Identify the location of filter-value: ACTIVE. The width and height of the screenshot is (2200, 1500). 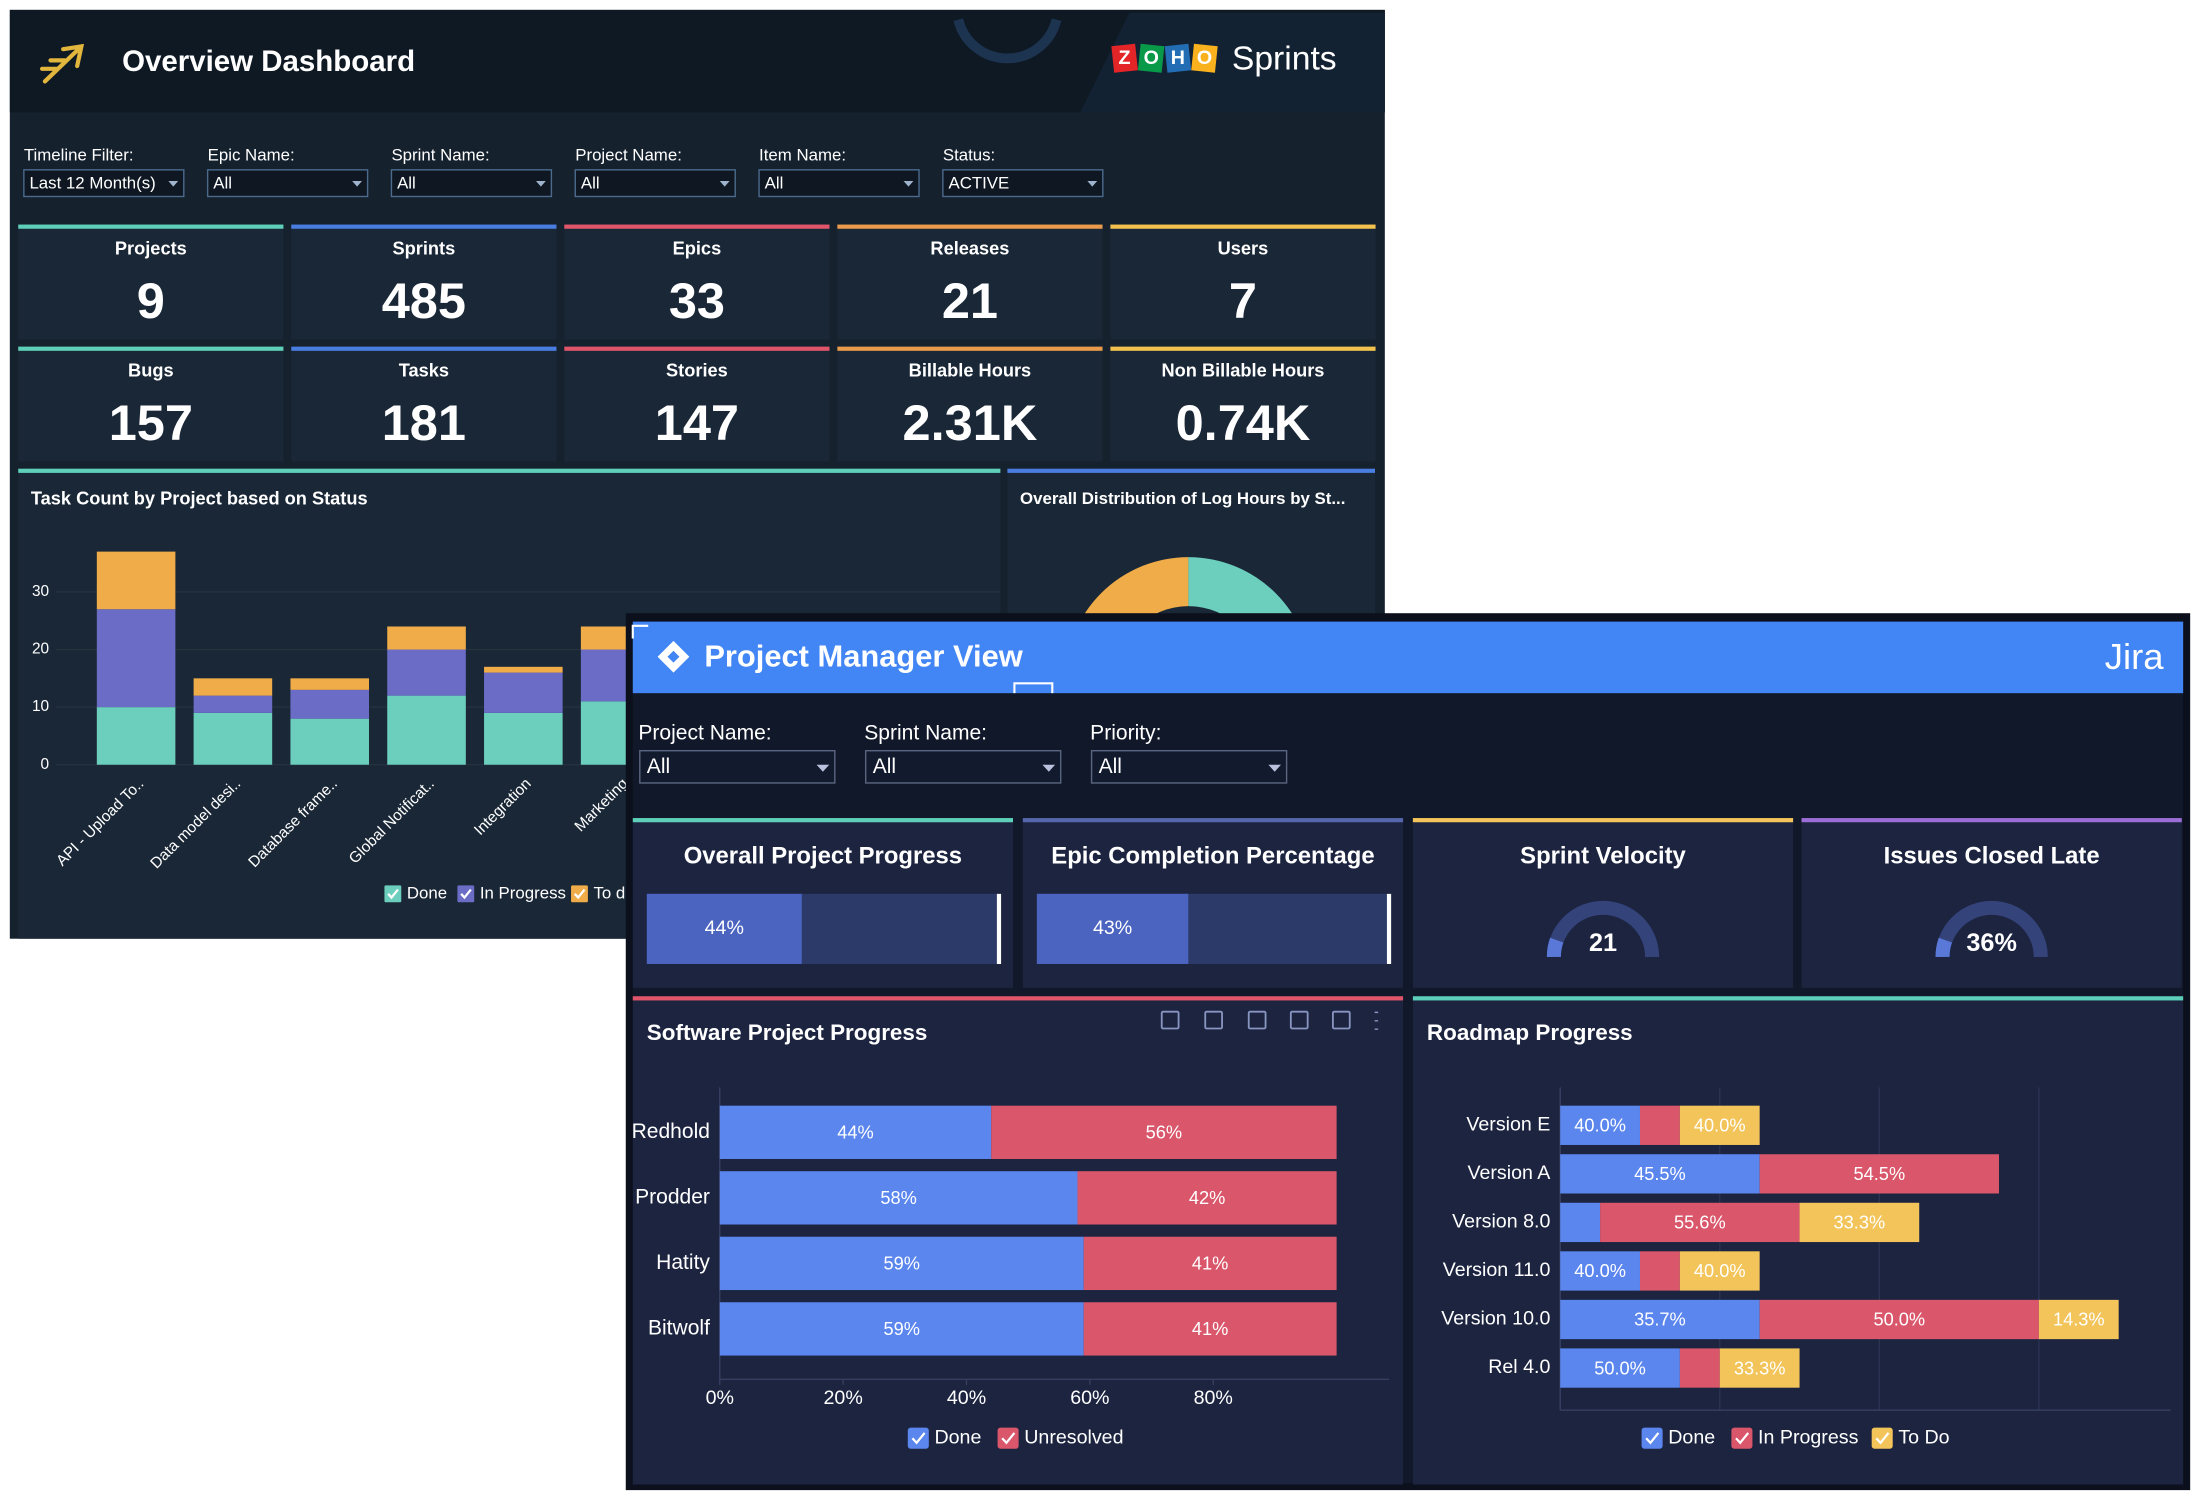
(978, 182).